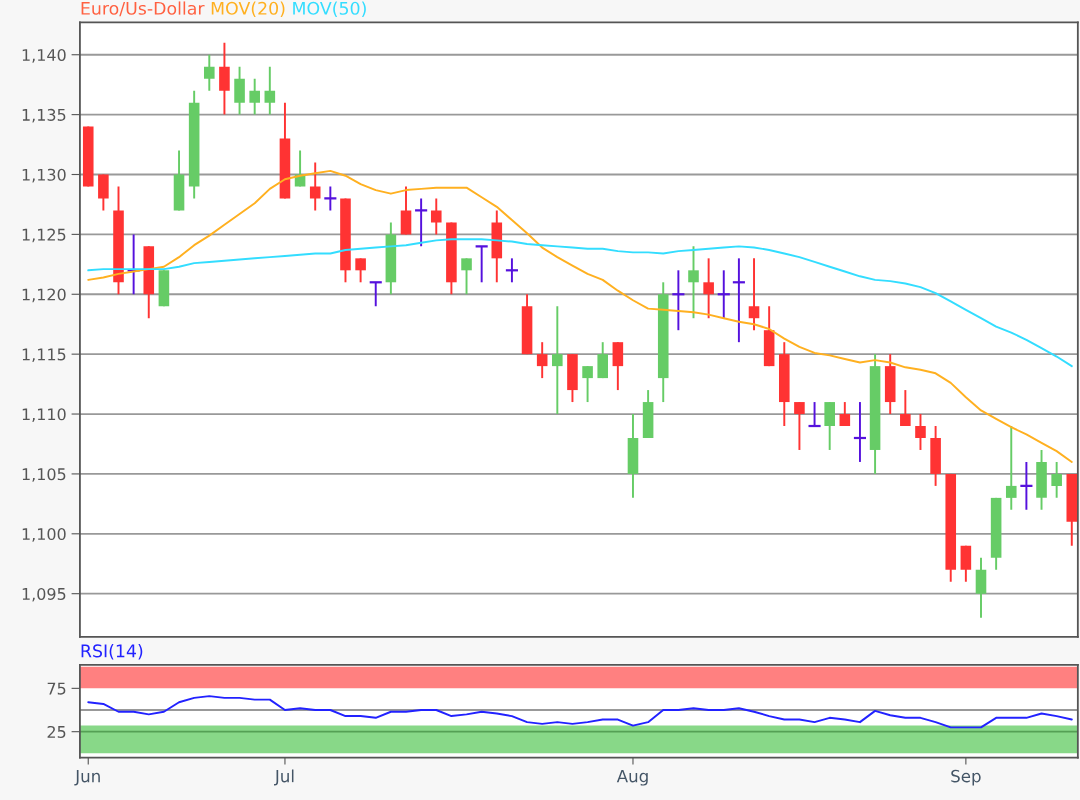  I want to click on y-tick-label: 1,110, so click(44, 415).